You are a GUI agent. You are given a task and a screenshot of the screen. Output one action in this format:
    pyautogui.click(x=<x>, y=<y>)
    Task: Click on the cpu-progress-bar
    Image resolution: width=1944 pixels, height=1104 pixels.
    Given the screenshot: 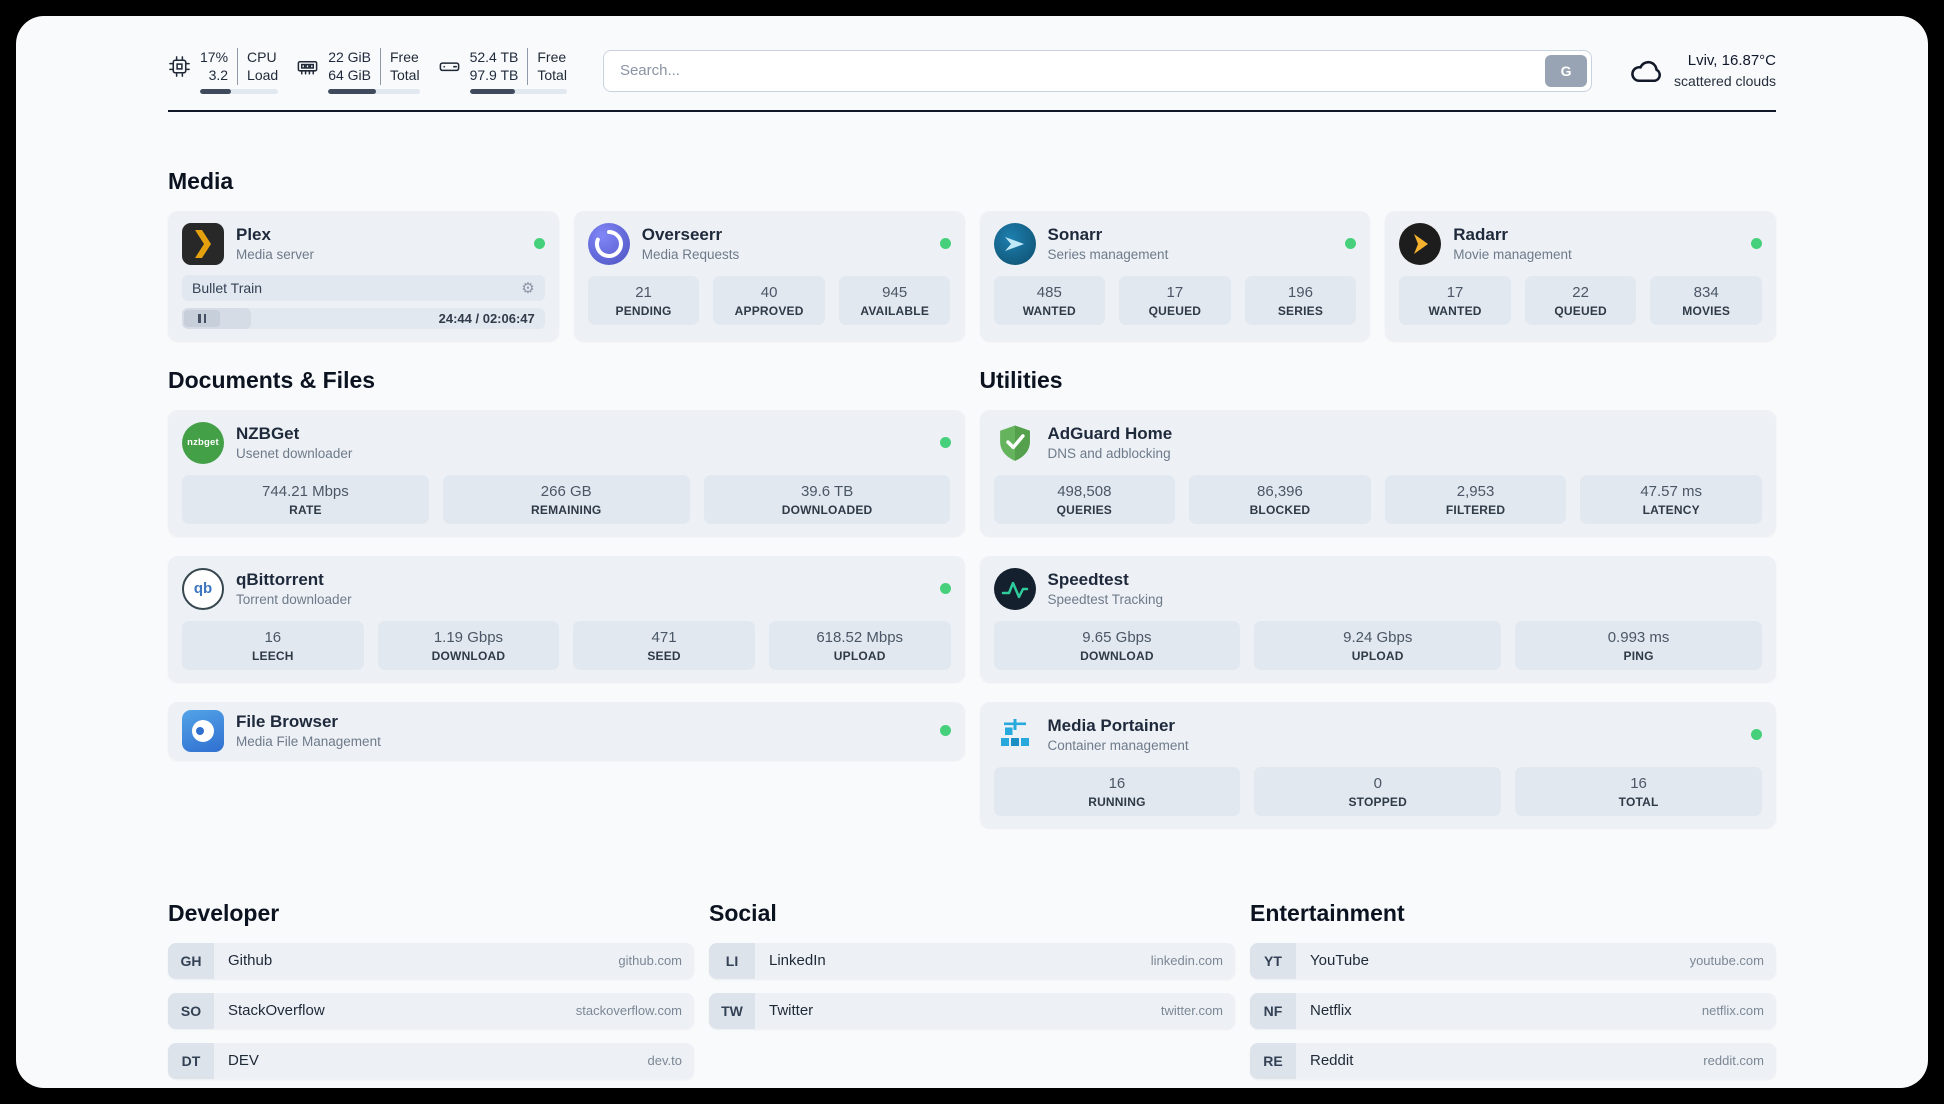 What is the action you would take?
    pyautogui.click(x=239, y=91)
    